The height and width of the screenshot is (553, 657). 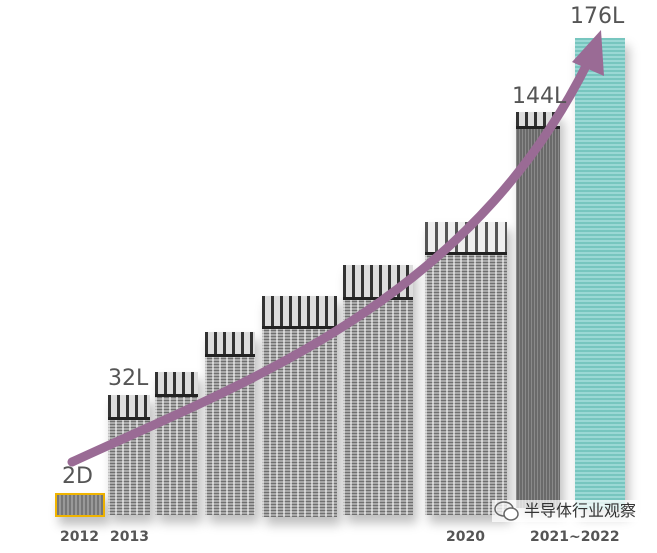 I want to click on wechat-icon, so click(x=506, y=511).